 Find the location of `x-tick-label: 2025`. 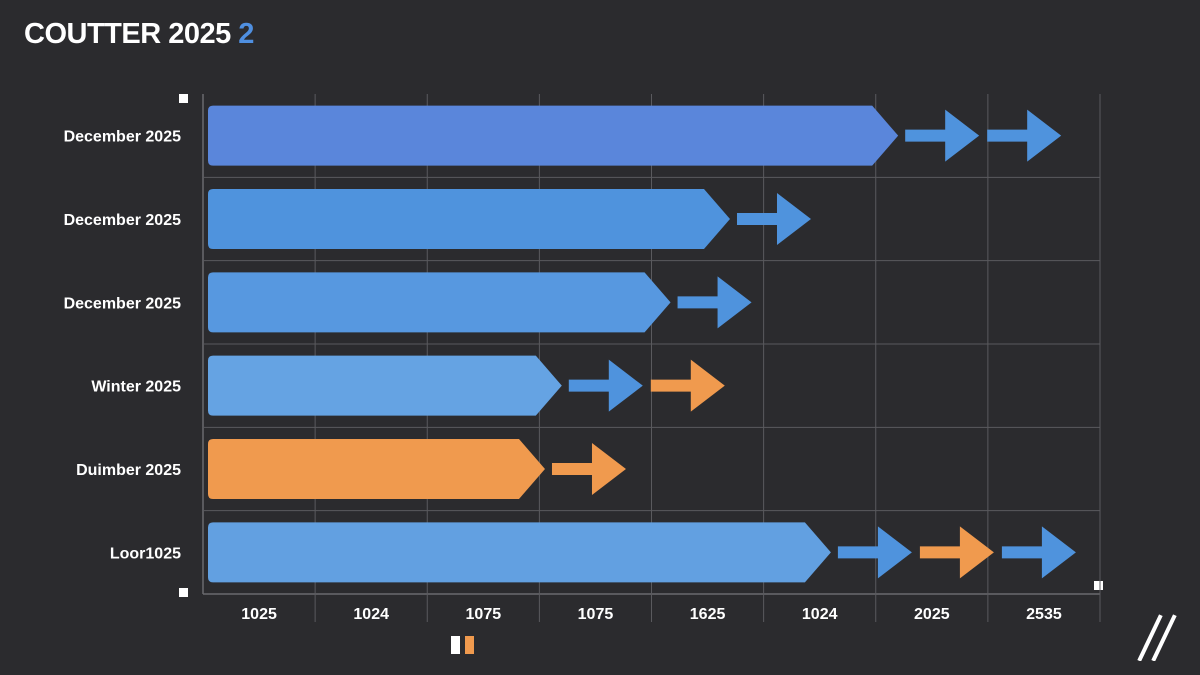

x-tick-label: 2025 is located at coordinates (932, 614).